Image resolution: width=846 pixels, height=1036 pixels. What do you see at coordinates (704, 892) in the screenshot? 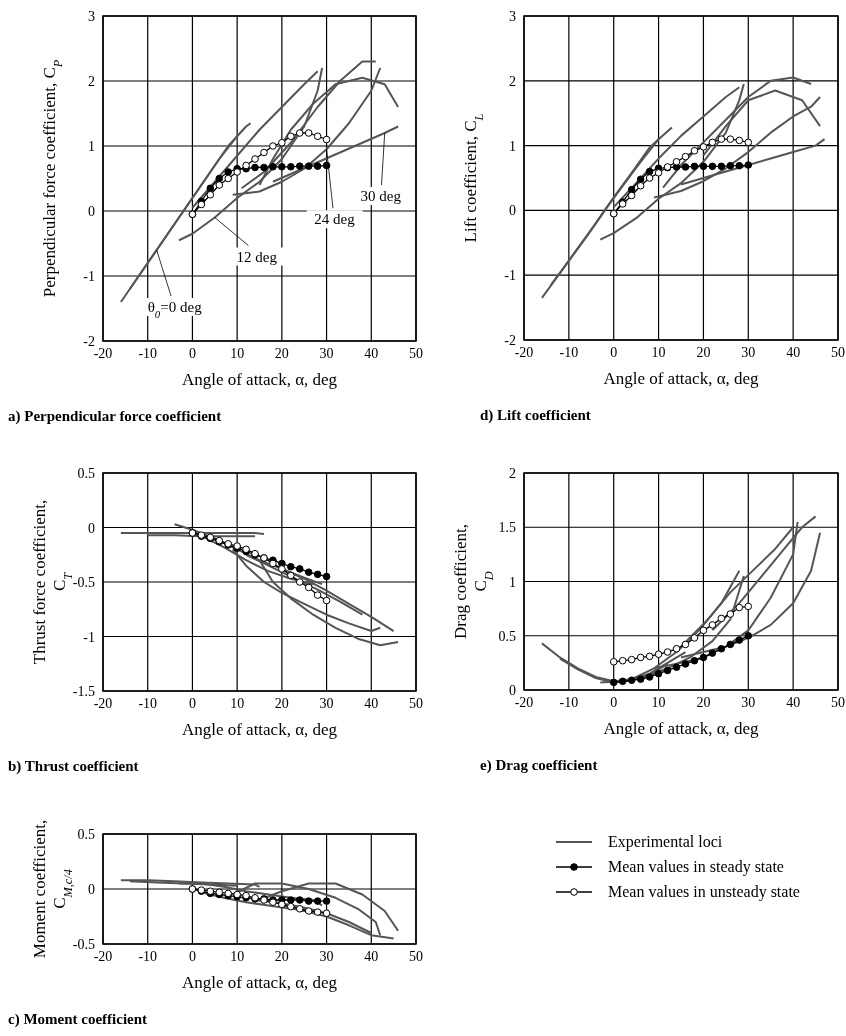
I see `legend-label: Mean values in unsteady state` at bounding box center [704, 892].